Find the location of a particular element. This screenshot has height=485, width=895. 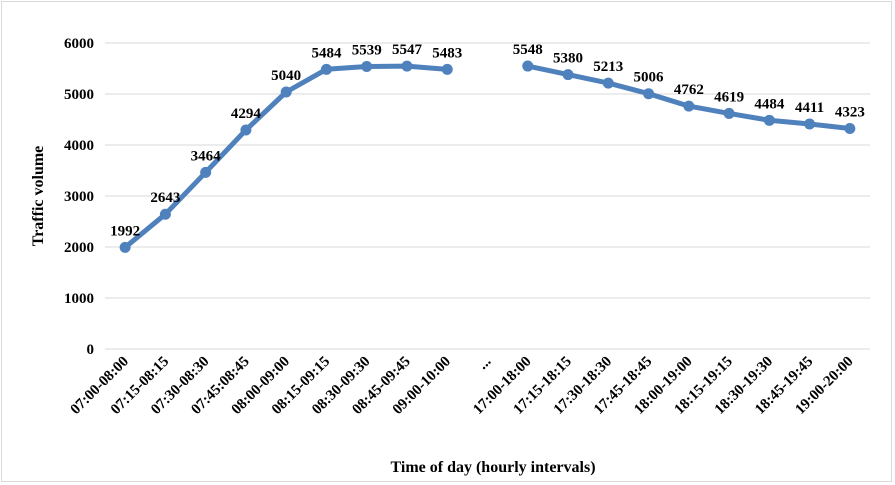

data-label: 5539 is located at coordinates (367, 51).